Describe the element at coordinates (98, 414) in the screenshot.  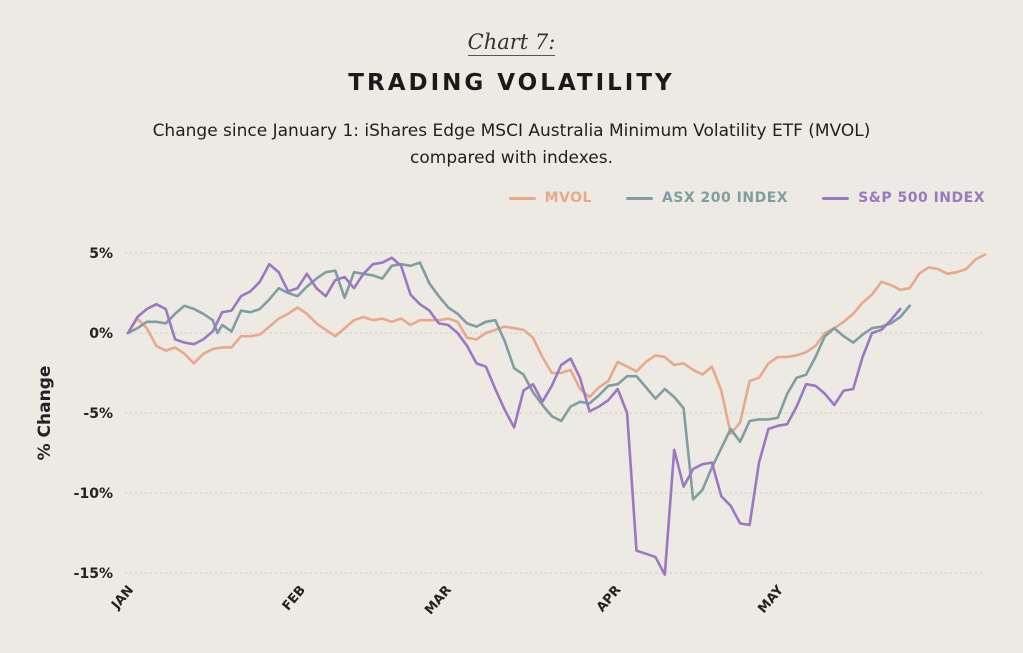
I see `y-tick-label: -5%` at that location.